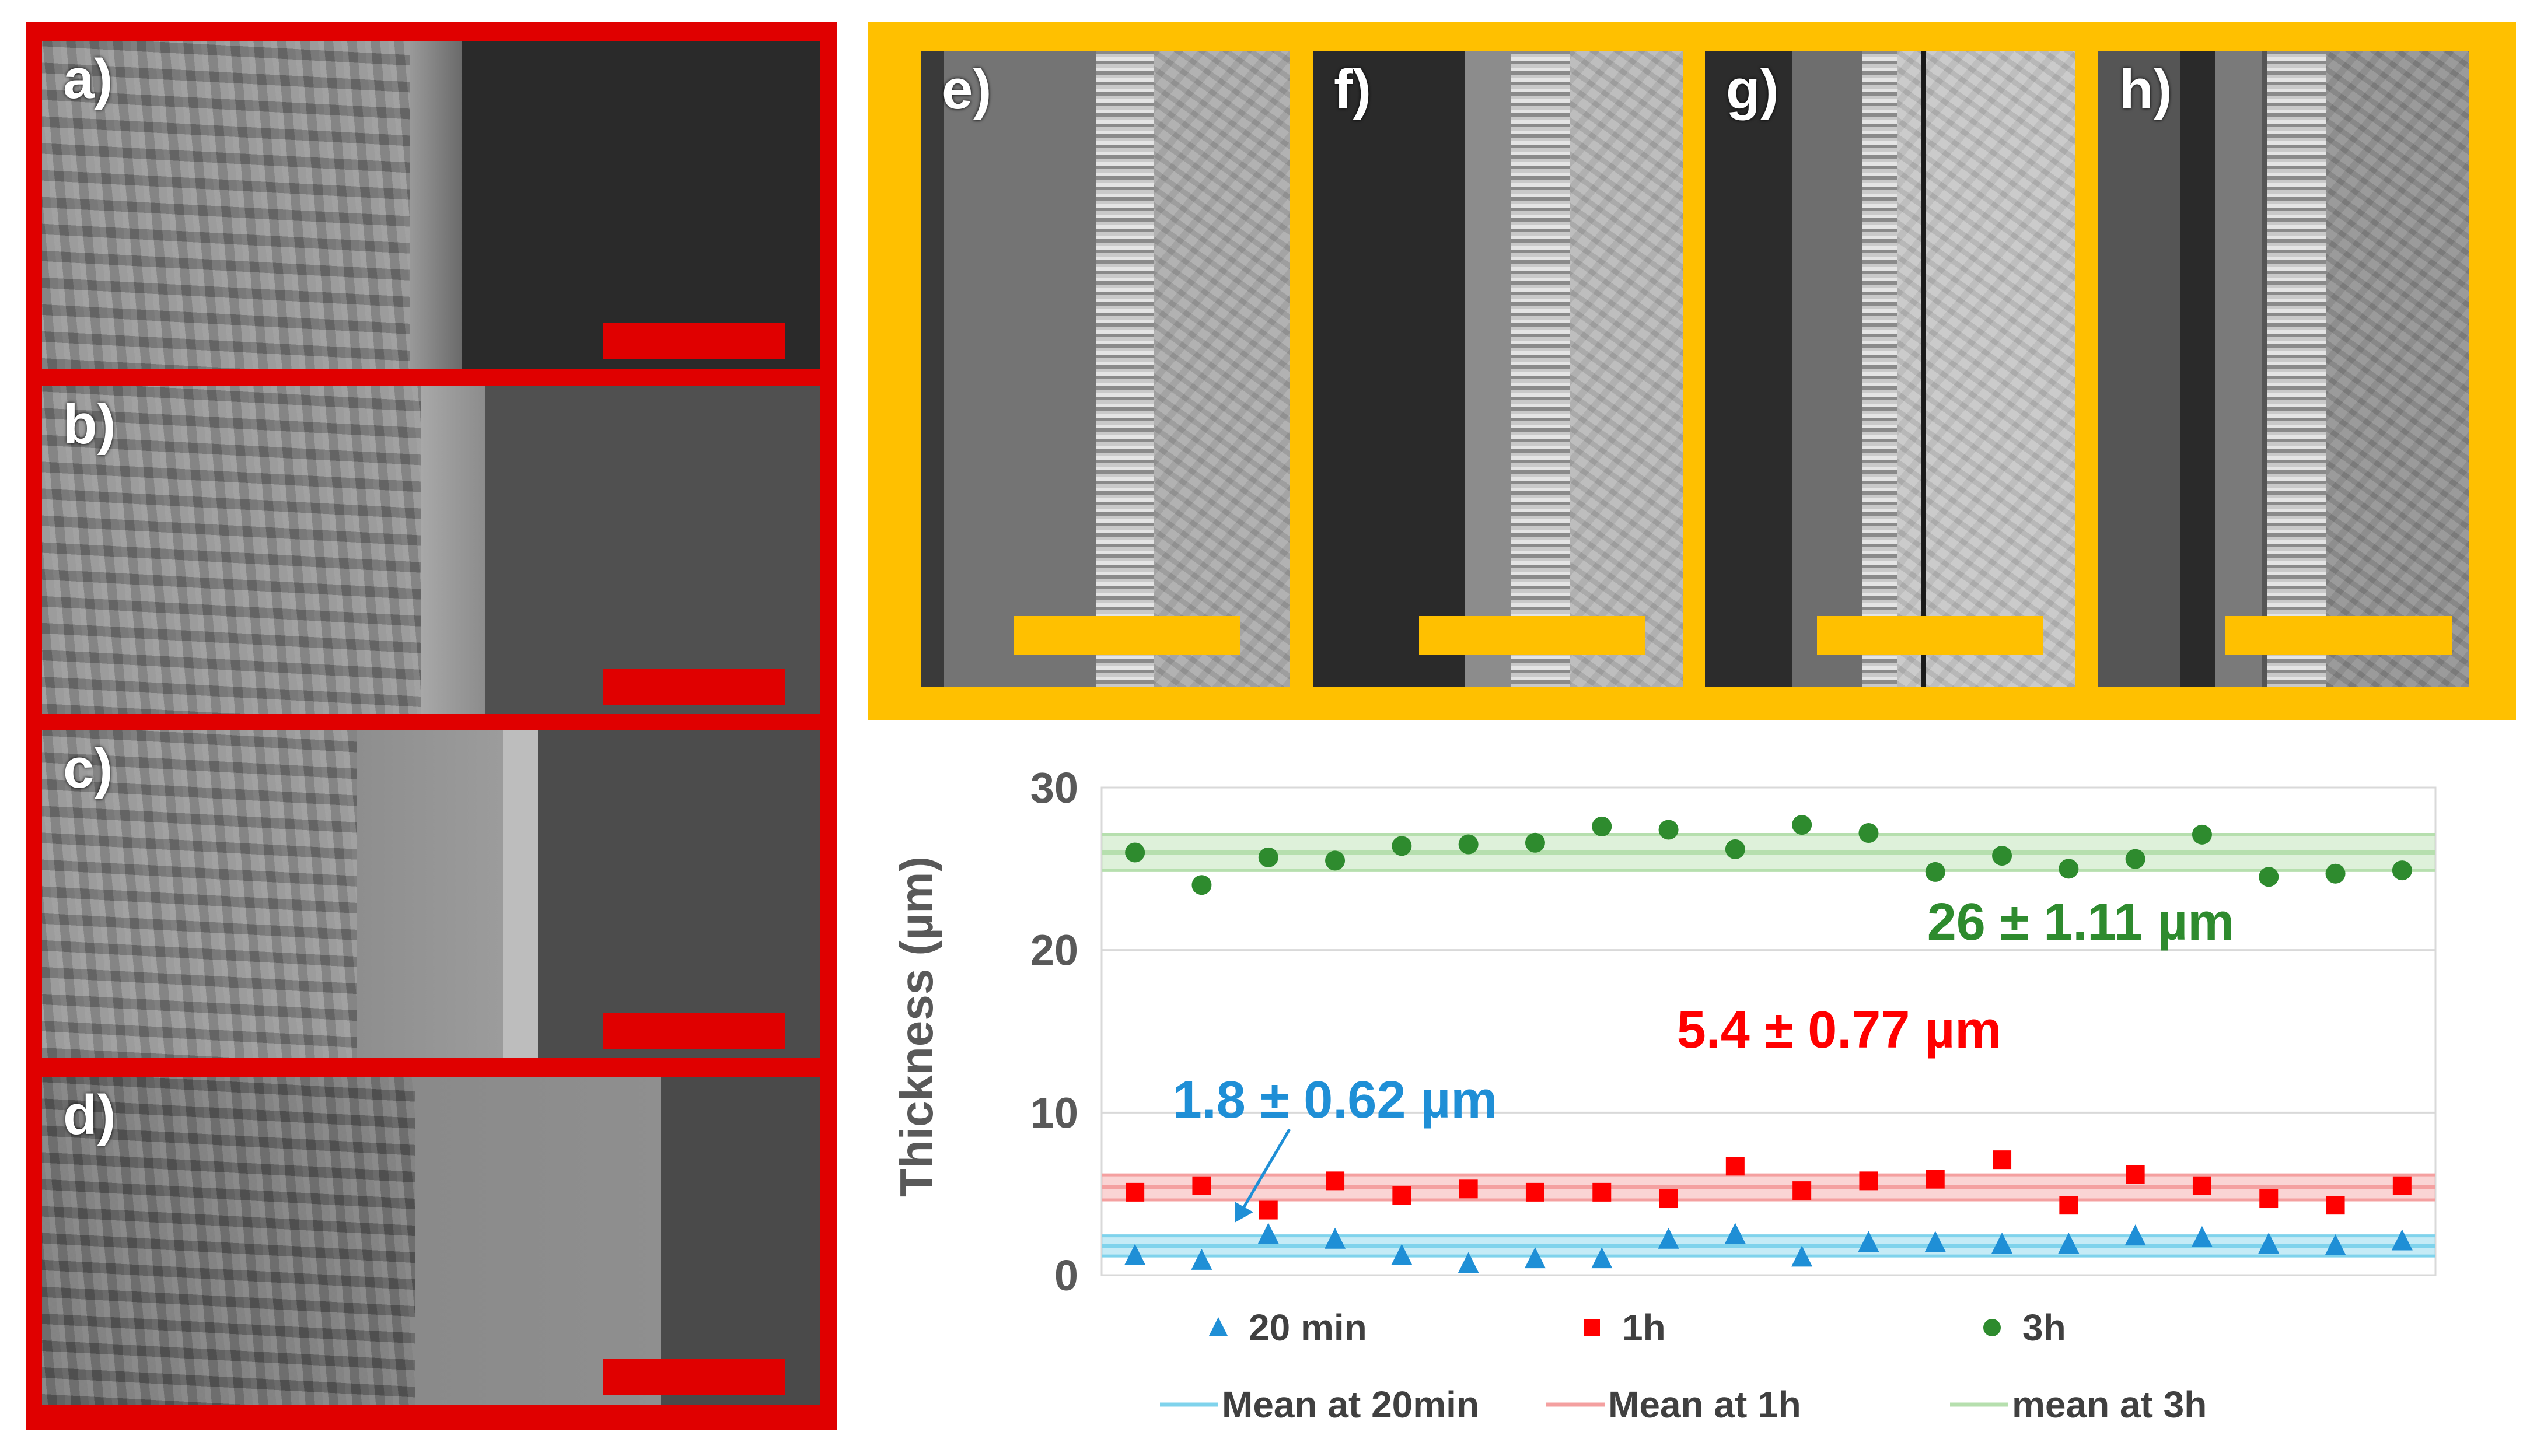 Image resolution: width=2537 pixels, height=1456 pixels. What do you see at coordinates (1127, 635) in the screenshot?
I see `scale-bar-e` at bounding box center [1127, 635].